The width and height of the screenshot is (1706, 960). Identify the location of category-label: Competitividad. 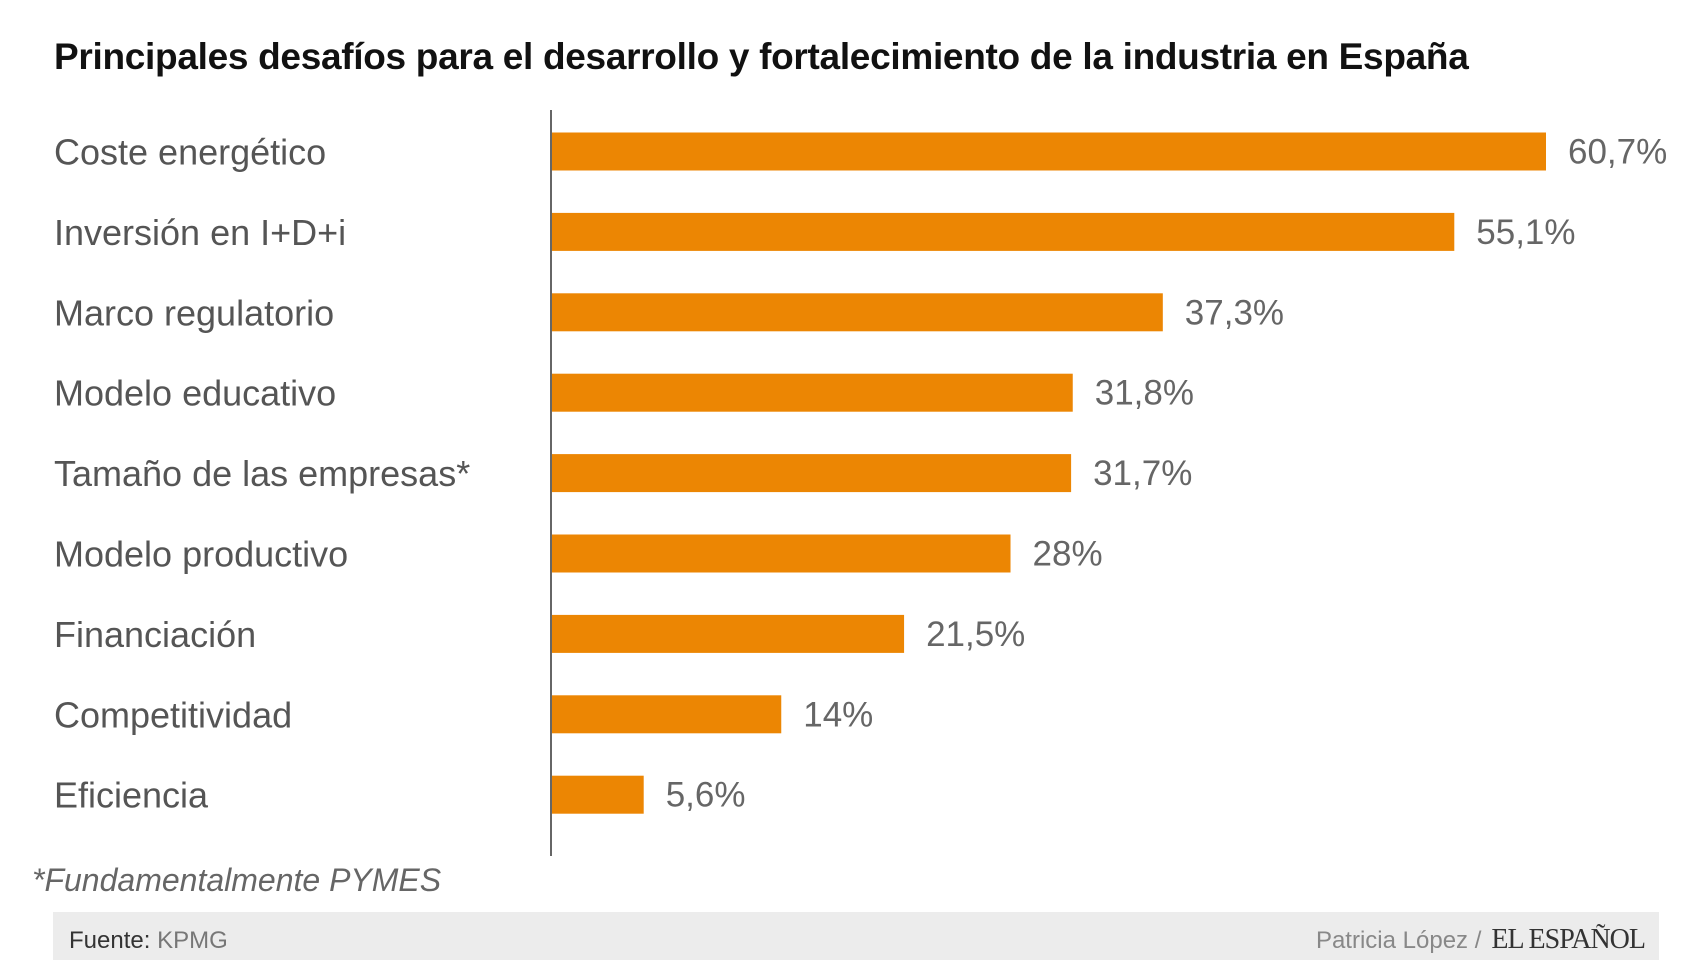
(173, 714).